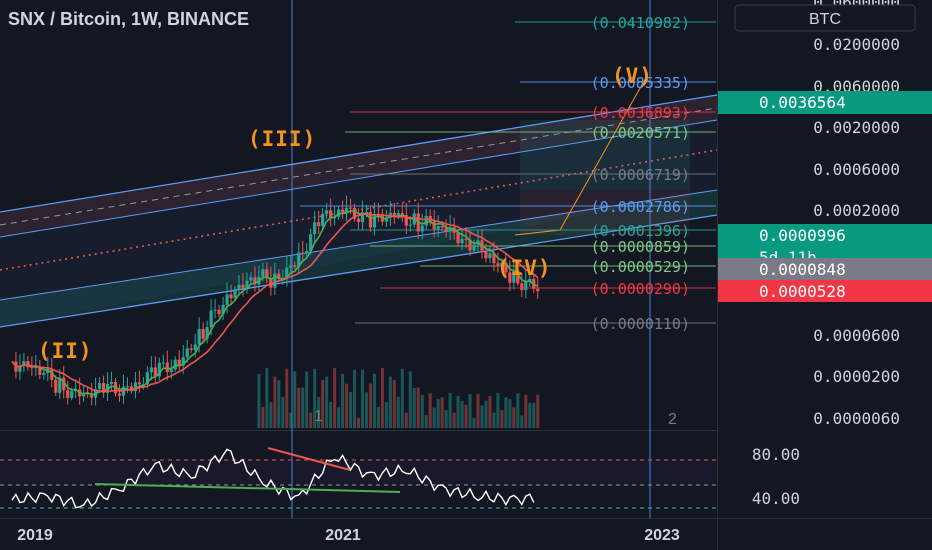 This screenshot has height=550, width=932. I want to click on rsi-line, so click(273, 478).